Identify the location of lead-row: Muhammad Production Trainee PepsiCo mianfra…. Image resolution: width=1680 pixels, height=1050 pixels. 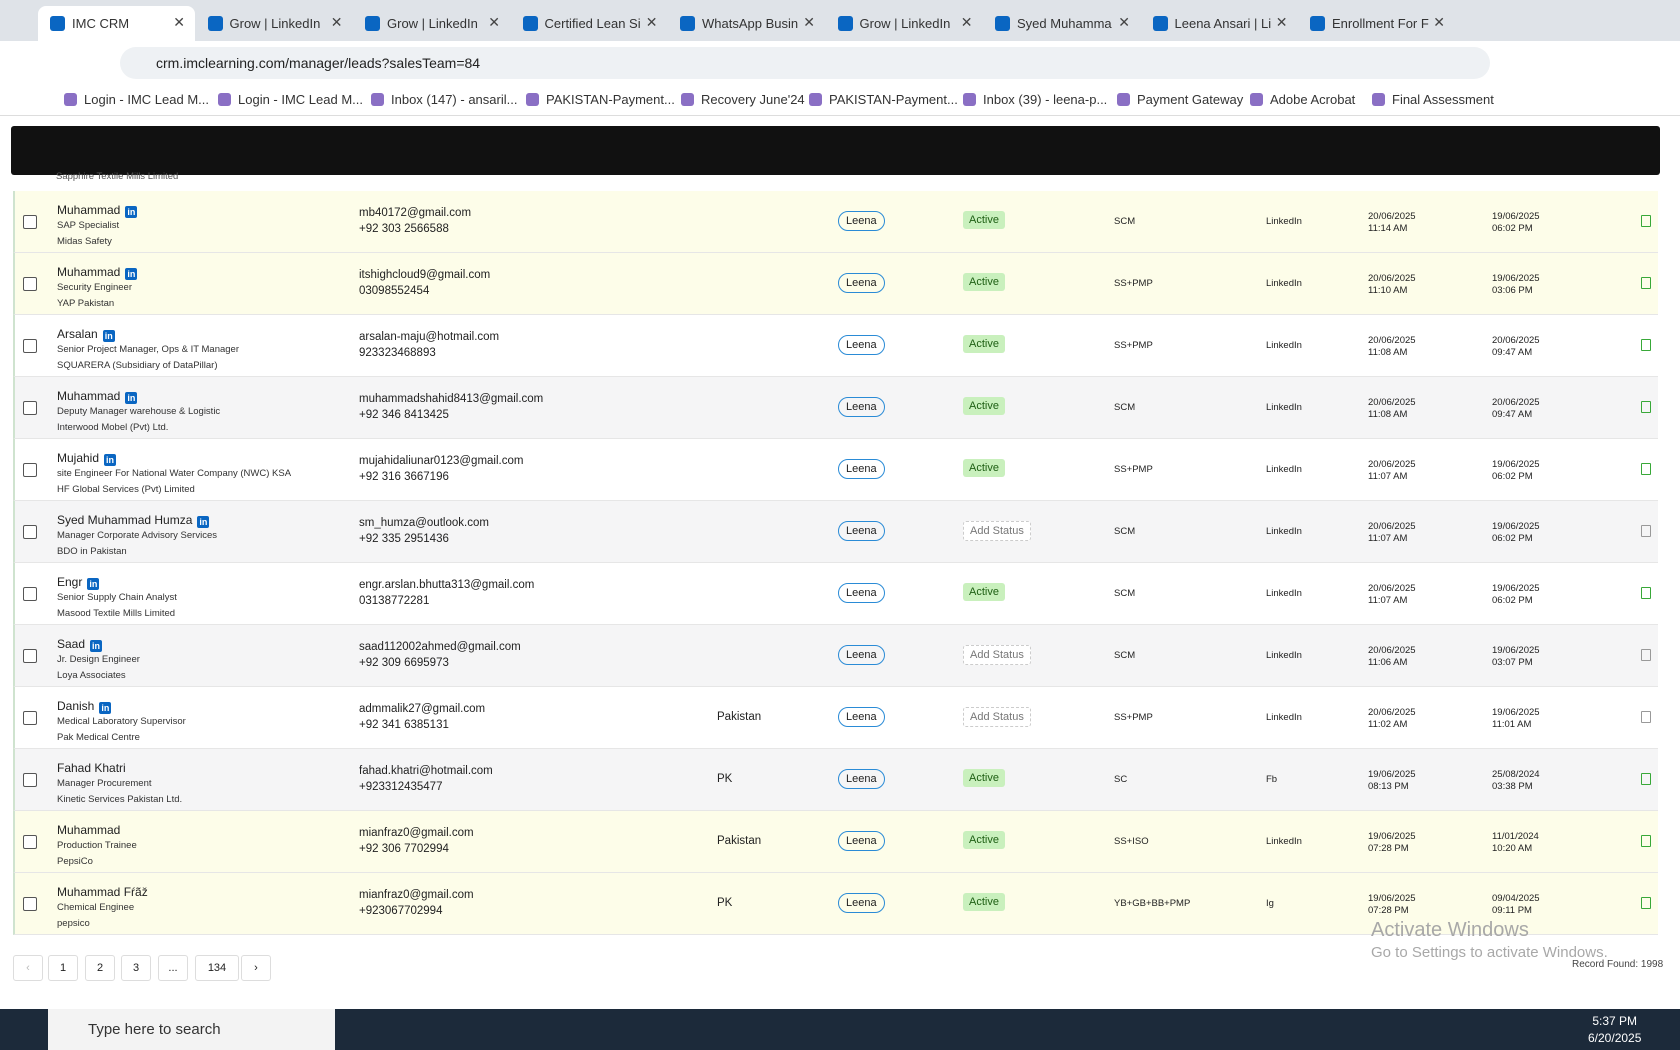
(835, 842).